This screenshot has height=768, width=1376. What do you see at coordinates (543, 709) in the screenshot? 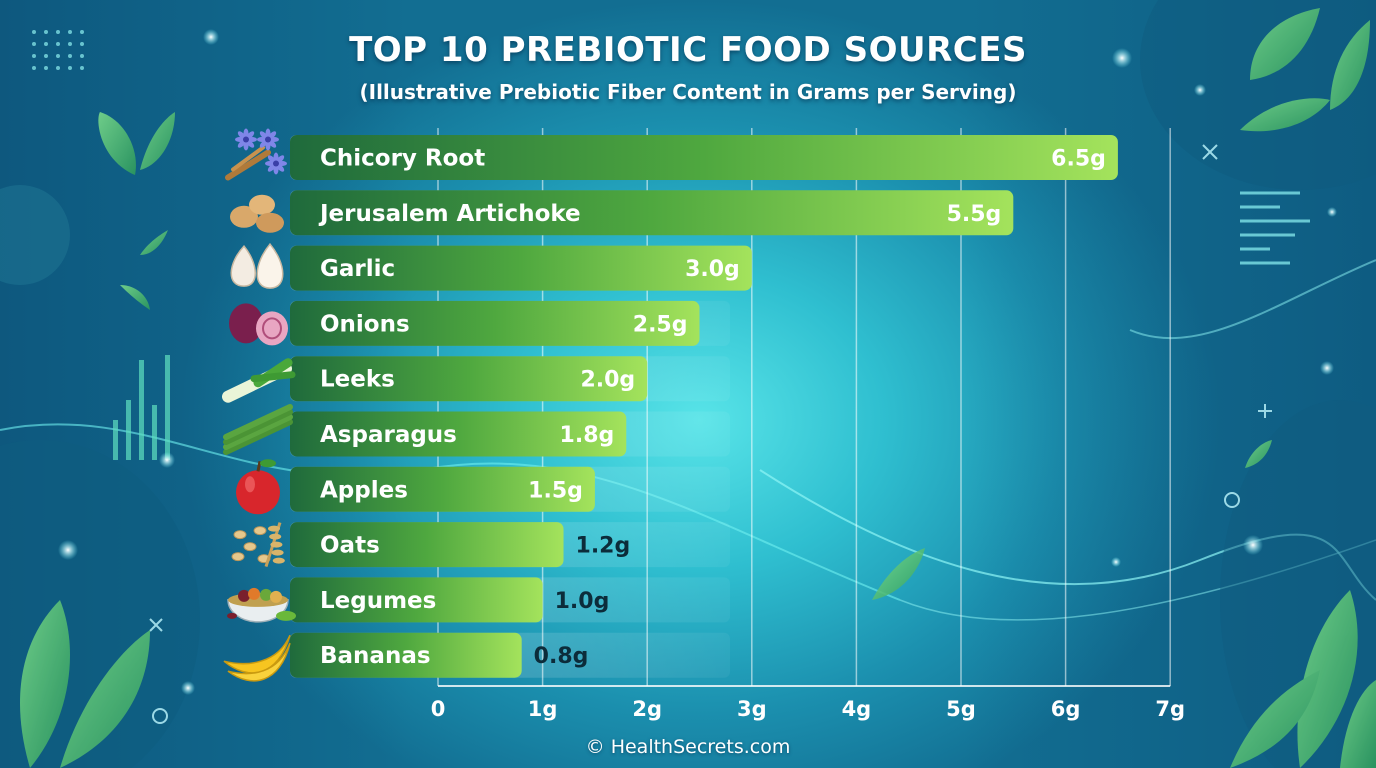
I see `x-tick-label: 1g` at bounding box center [543, 709].